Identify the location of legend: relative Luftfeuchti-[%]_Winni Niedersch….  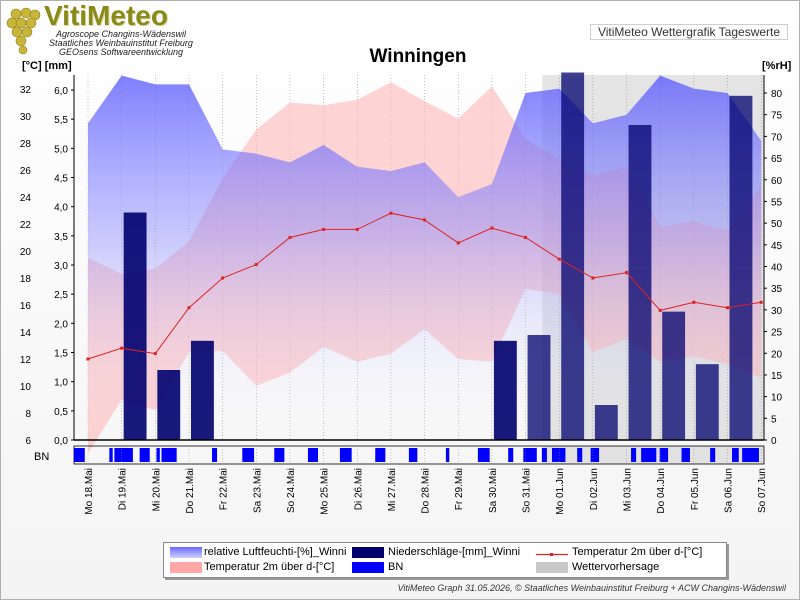
(445, 560).